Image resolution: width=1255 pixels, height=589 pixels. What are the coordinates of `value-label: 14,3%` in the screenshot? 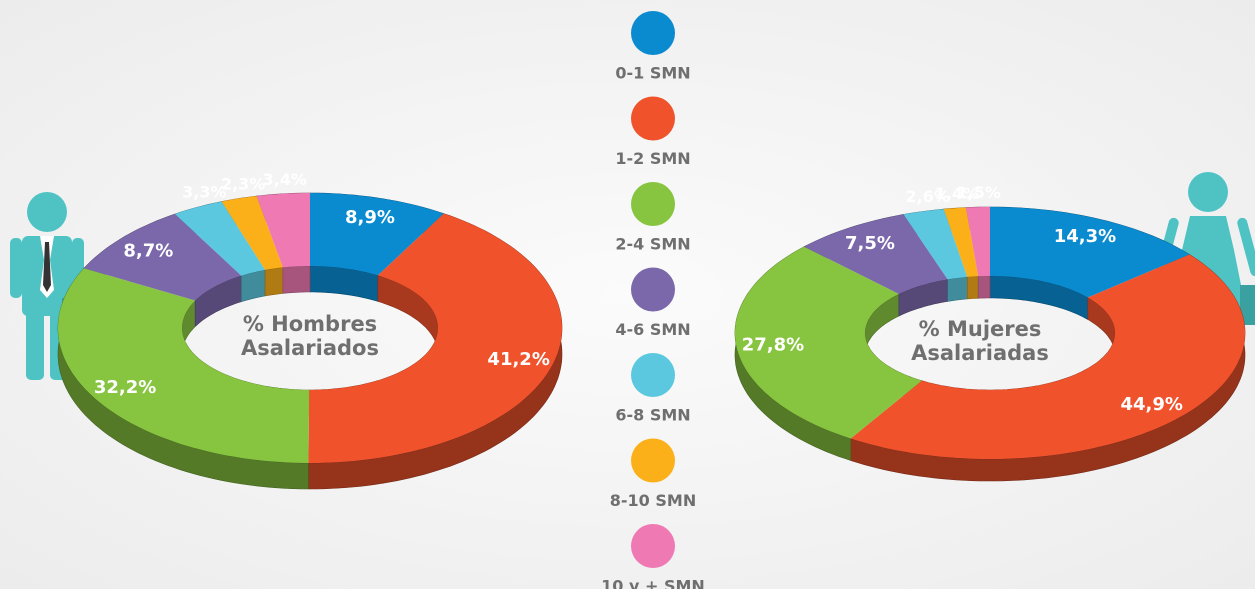 It's located at (1085, 236).